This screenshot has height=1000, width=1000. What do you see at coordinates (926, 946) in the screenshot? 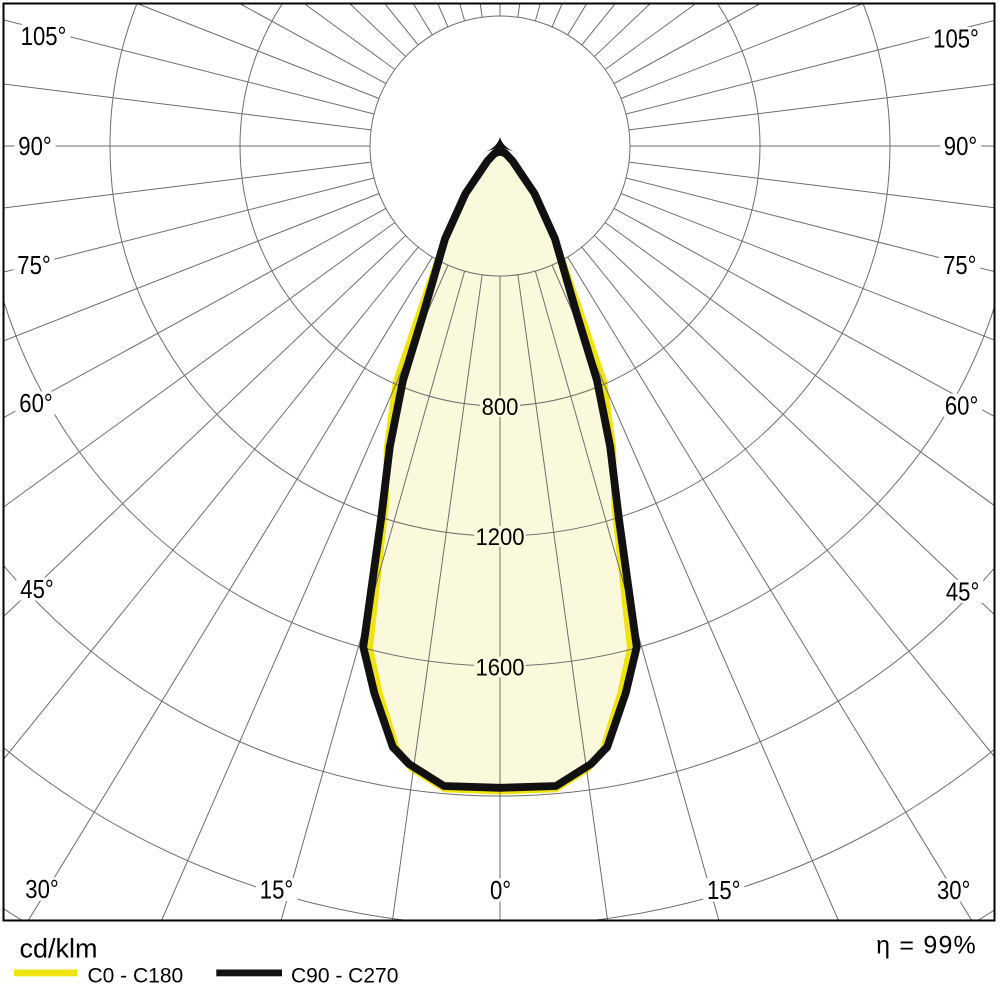
I see `svg-text: η = 99%` at bounding box center [926, 946].